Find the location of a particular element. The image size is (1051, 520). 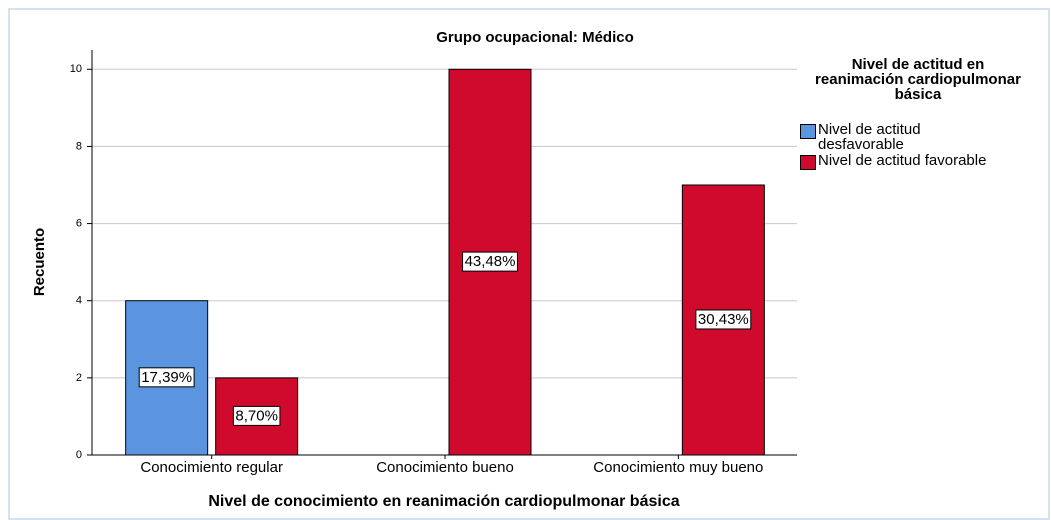

x-tick-label: Conocimiento bueno is located at coordinates (445, 467).